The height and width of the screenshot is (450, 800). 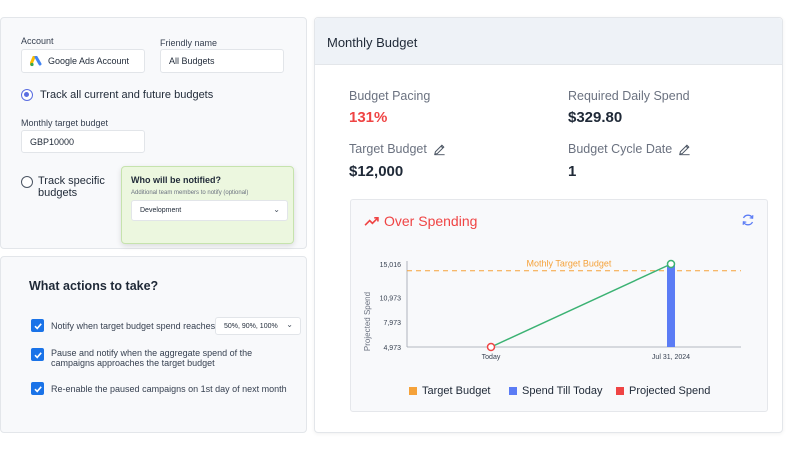 What do you see at coordinates (595, 117) in the screenshot?
I see `required-daily-value: $329.80` at bounding box center [595, 117].